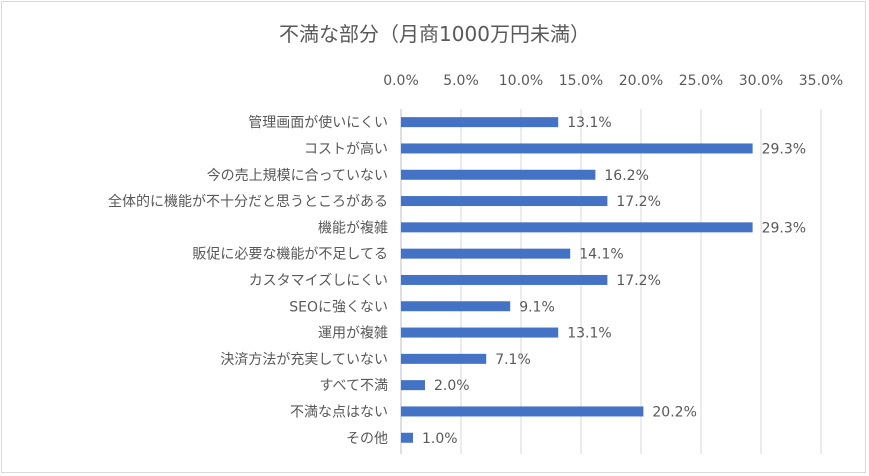 The height and width of the screenshot is (476, 869). Describe the element at coordinates (701, 81) in the screenshot. I see `x-tick-label: 25.0%` at that location.